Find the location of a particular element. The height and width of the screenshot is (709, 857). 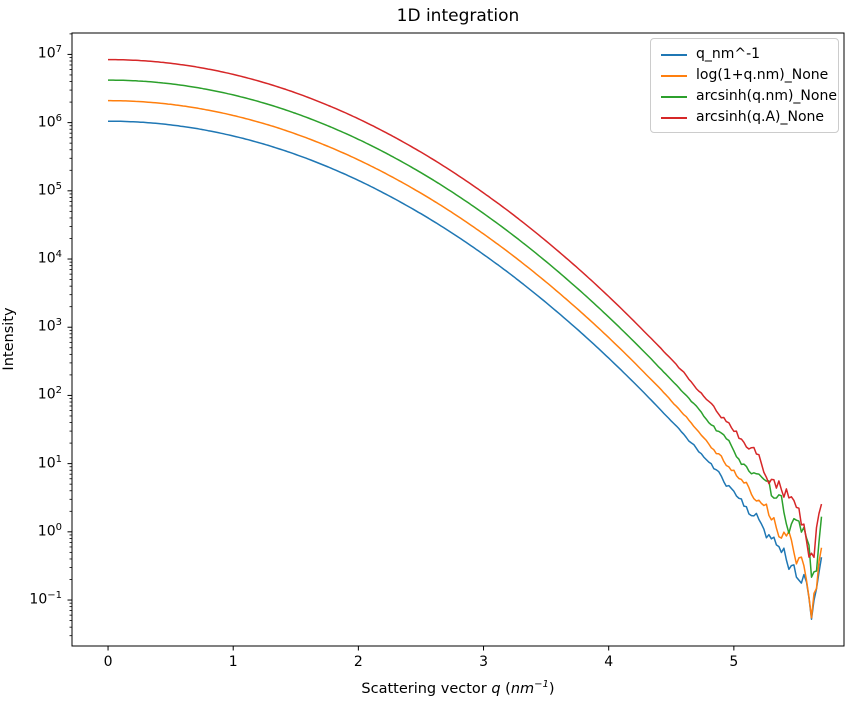

x-axis-label-part: q is located at coordinates (496, 688).